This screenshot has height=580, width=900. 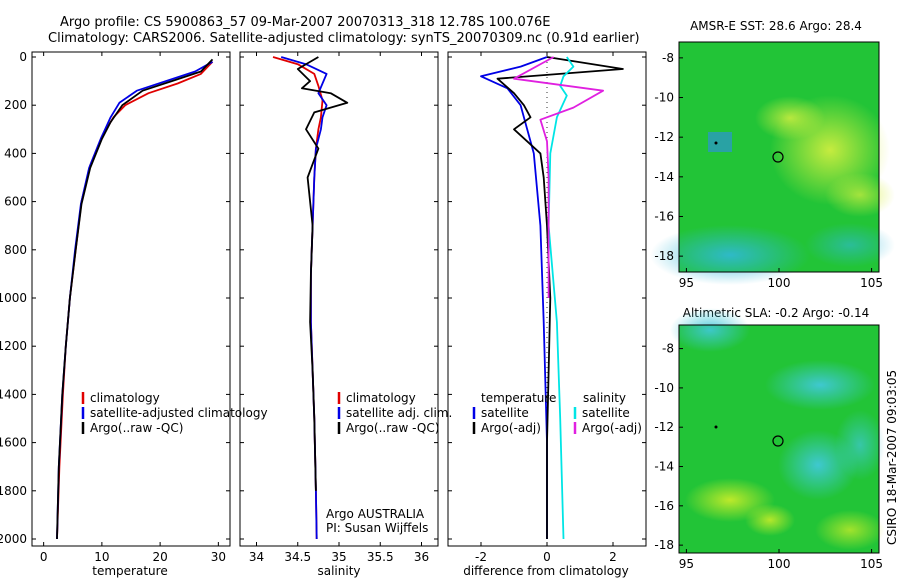 What do you see at coordinates (380, 557) in the screenshot?
I see `x-tick-label: 35.5` at bounding box center [380, 557].